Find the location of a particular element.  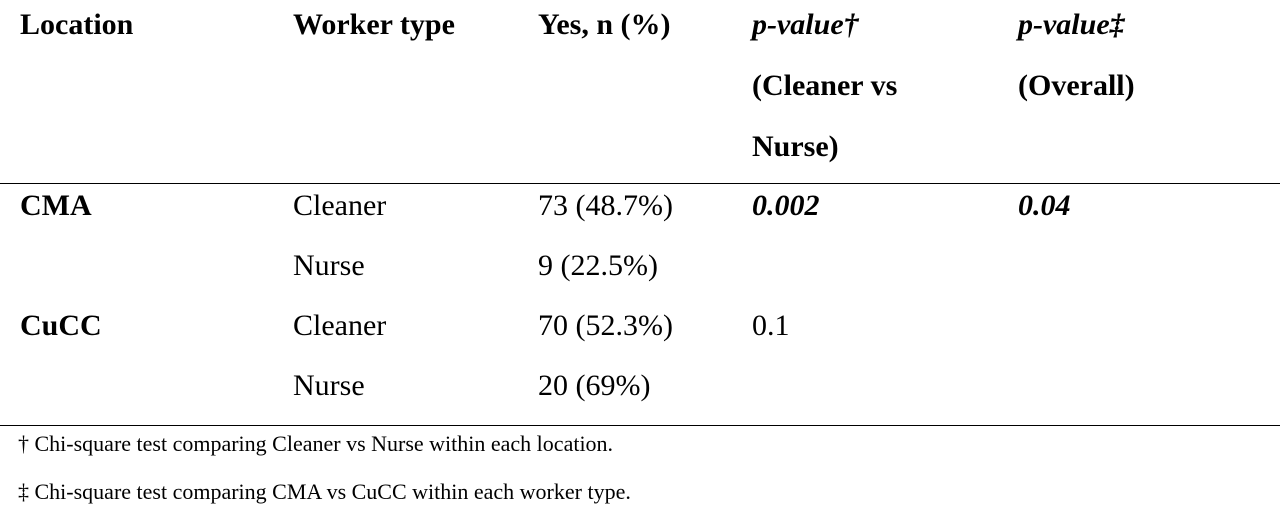

location-cell: CuCC is located at coordinates (61, 325).